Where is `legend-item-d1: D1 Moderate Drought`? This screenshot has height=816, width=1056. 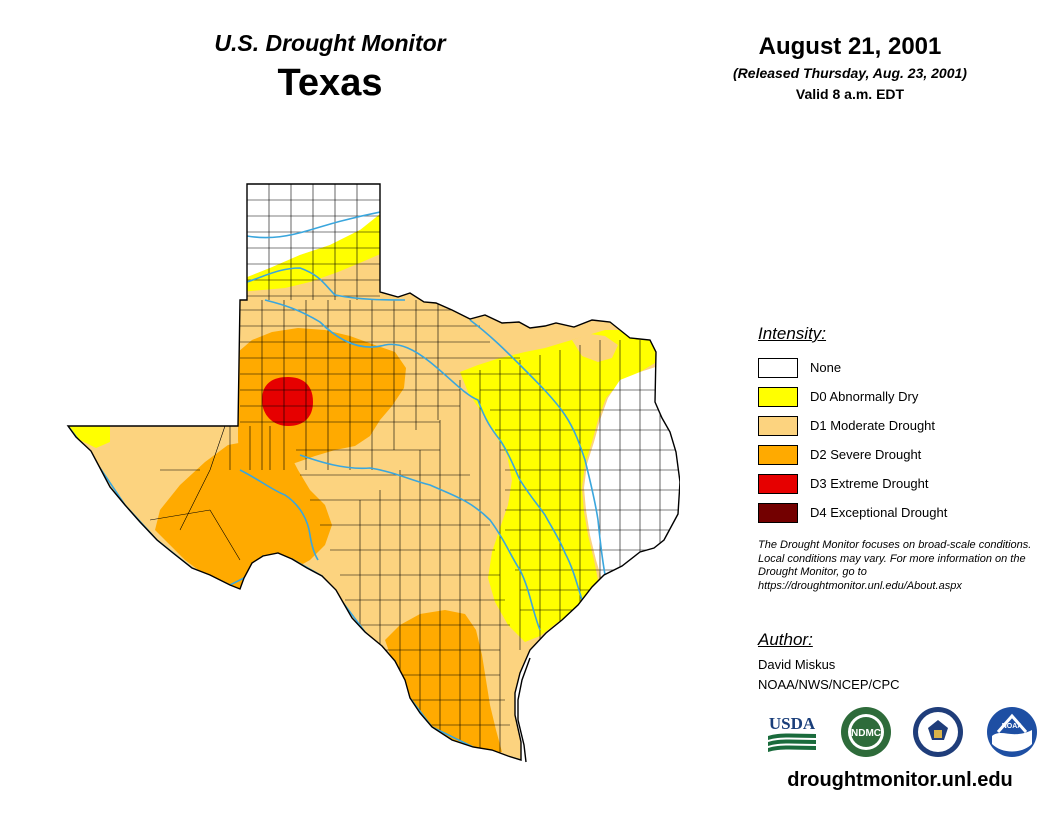
legend-item-d1: D1 Moderate Drought is located at coordinates (903, 425).